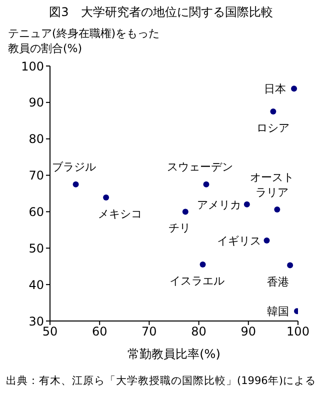  Describe the element at coordinates (174, 354) in the screenshot. I see `x-axis-title: 常勤教員比率(%)` at that location.